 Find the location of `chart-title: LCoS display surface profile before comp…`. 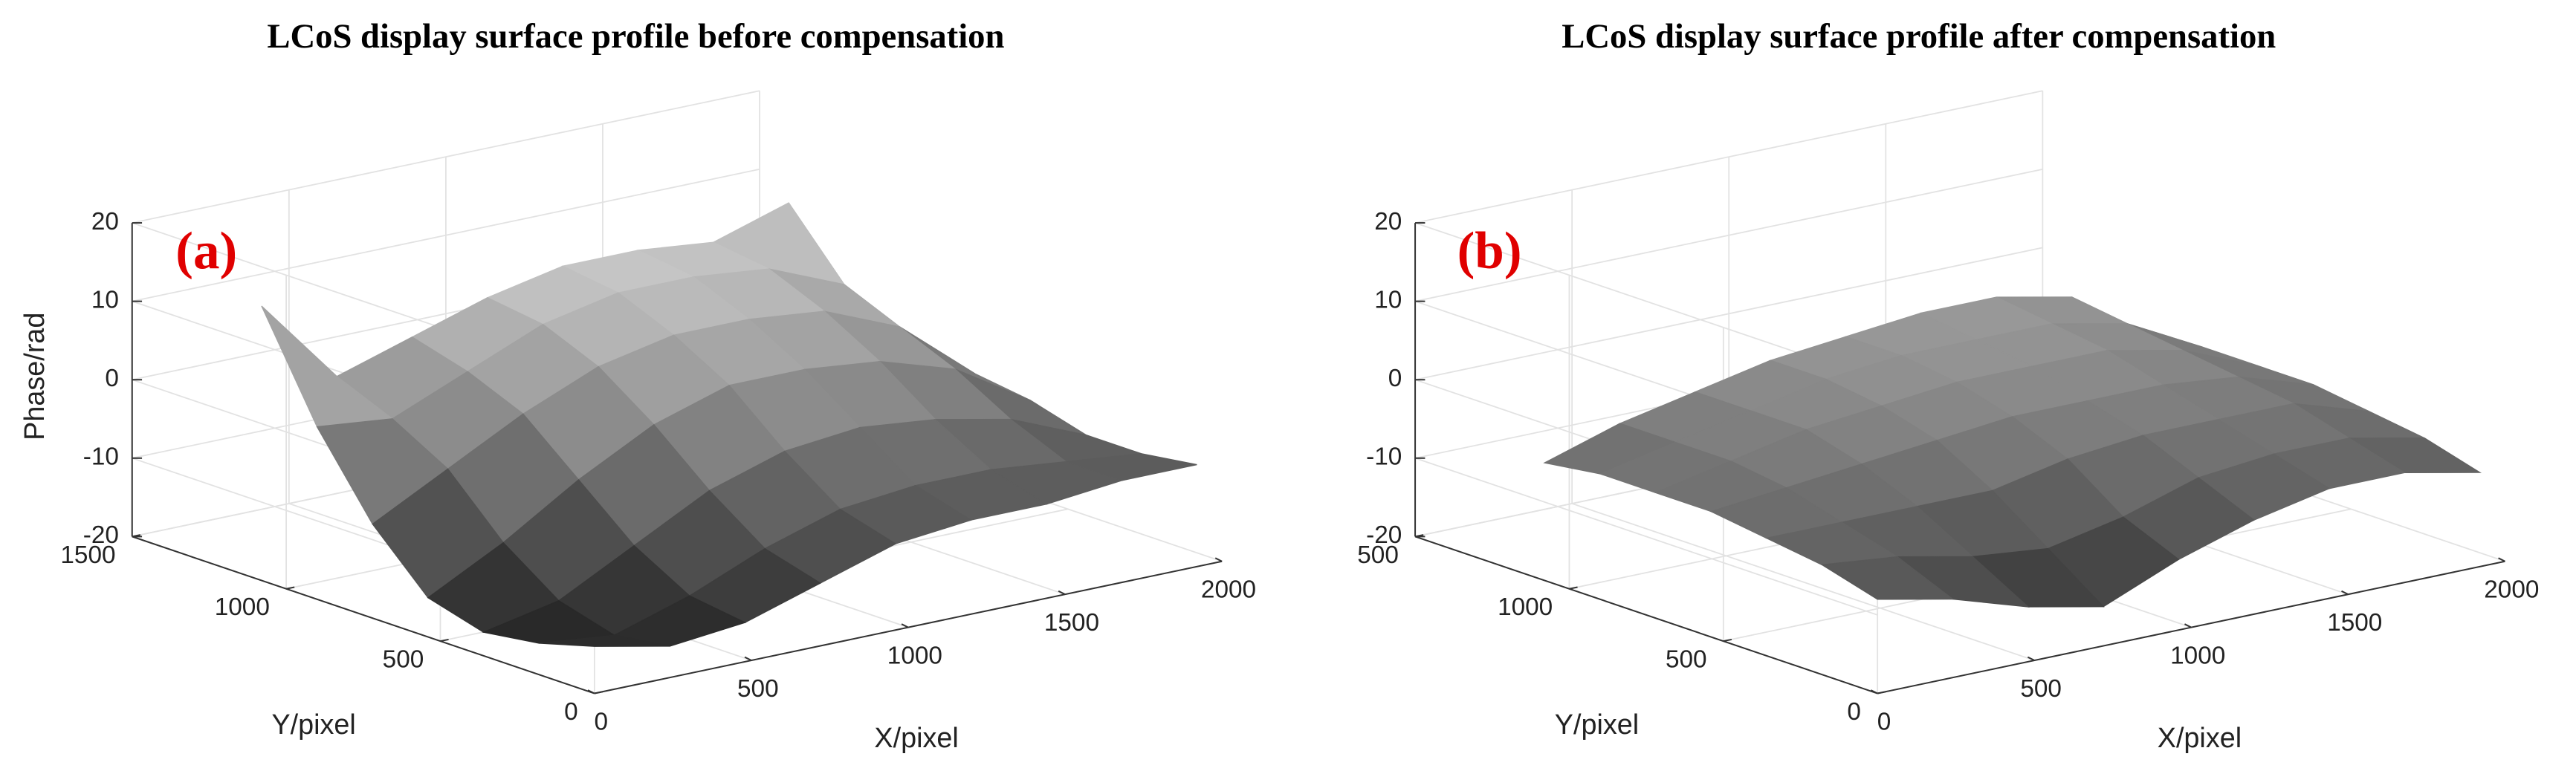

chart-title: LCoS display surface profile before comp… is located at coordinates (635, 37).